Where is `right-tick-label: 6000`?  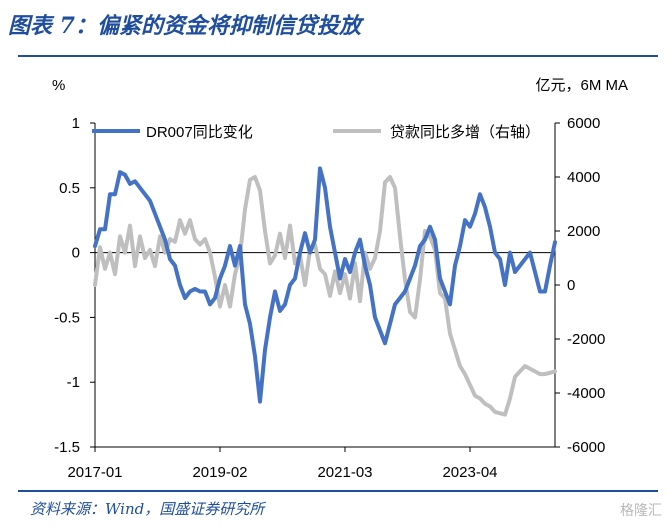 right-tick-label: 6000 is located at coordinates (583, 123).